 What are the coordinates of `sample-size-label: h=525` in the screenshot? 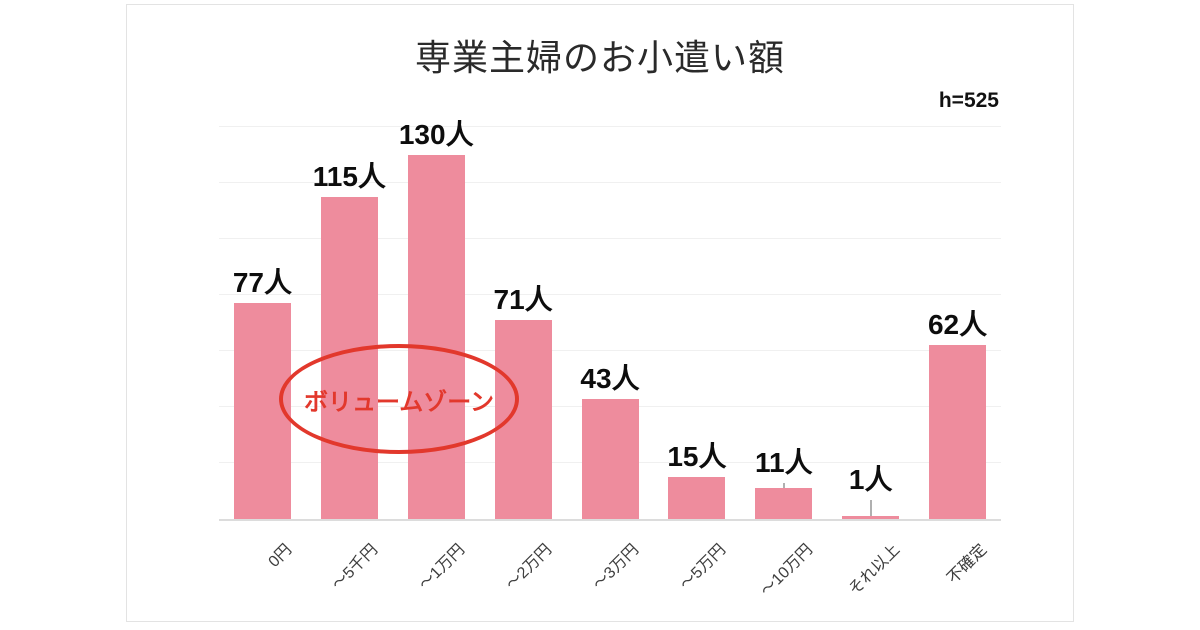 It's located at (968, 100).